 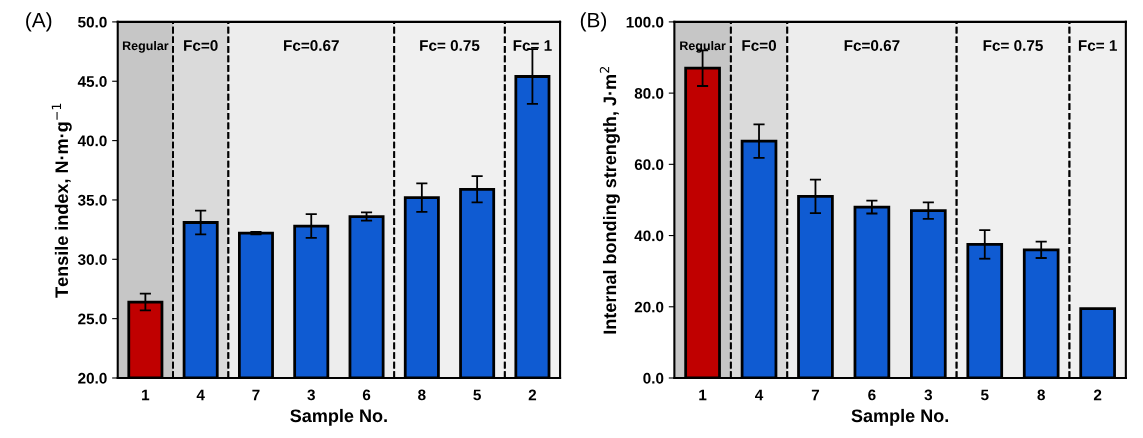 What do you see at coordinates (39, 22) in the screenshot?
I see `chart-title: (A)` at bounding box center [39, 22].